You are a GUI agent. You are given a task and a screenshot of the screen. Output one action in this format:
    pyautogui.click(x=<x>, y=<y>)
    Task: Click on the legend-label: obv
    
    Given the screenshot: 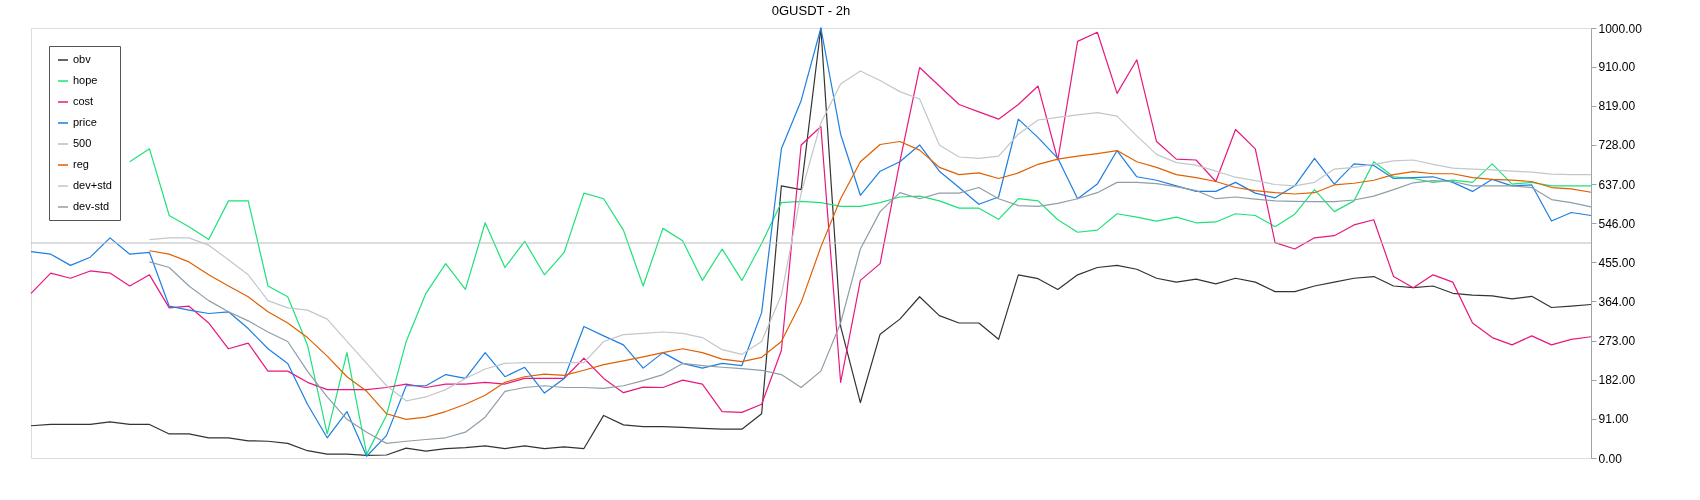 What is the action you would take?
    pyautogui.click(x=82, y=59)
    